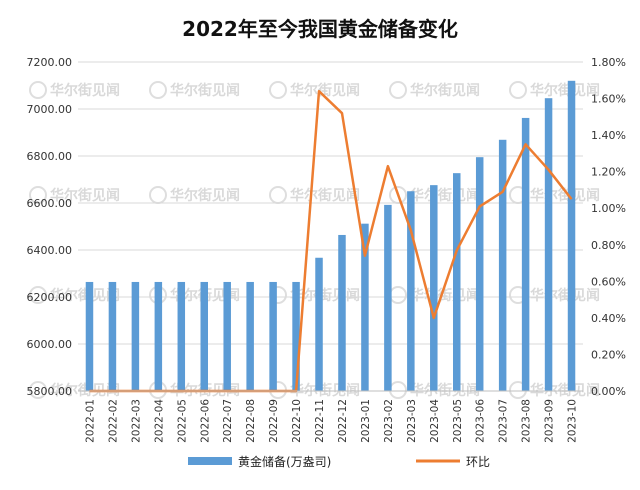  I want to click on y-right-tick-label: 1.60%, so click(608, 99).